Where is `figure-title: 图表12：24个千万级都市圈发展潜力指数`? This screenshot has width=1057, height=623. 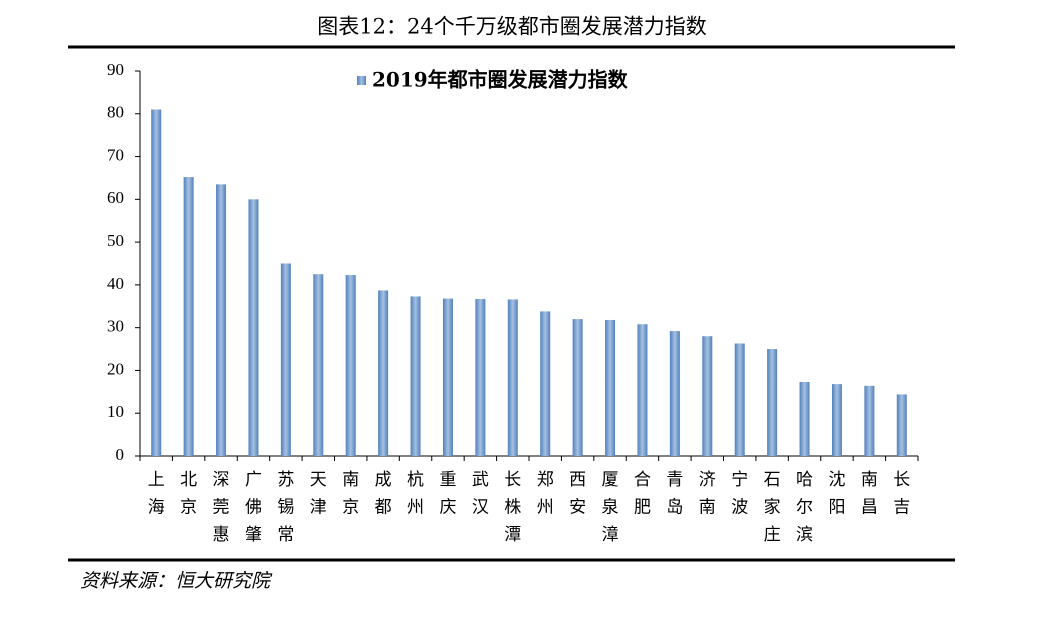
figure-title: 图表12：24个千万级都市圈发展潜力指数 is located at coordinates (511, 27).